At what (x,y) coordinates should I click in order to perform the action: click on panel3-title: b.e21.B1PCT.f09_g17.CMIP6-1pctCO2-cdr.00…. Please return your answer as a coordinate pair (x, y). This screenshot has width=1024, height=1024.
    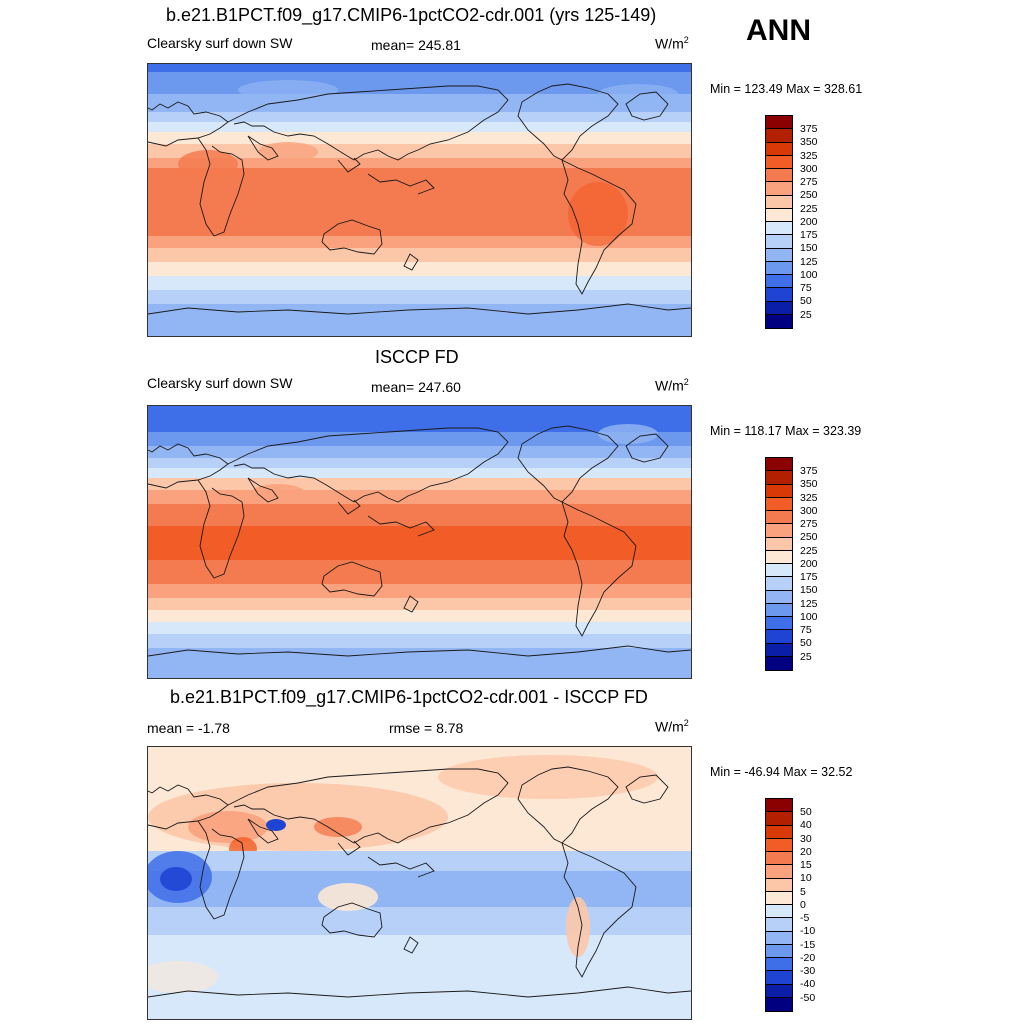
    Looking at the image, I should click on (409, 697).